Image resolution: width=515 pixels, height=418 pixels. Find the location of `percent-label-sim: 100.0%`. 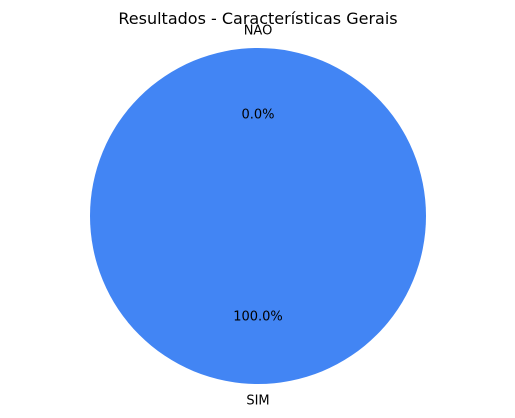

percent-label-sim: 100.0% is located at coordinates (258, 316).